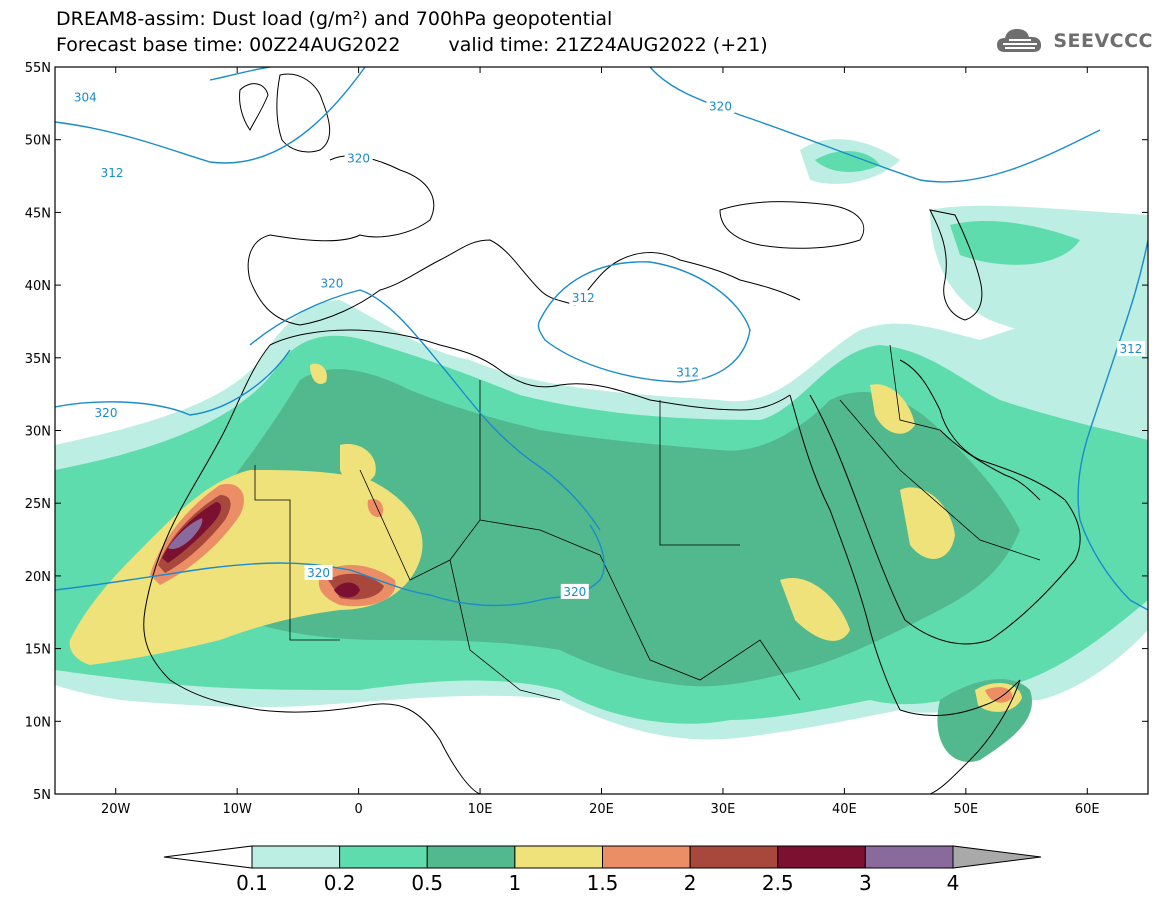 The height and width of the screenshot is (907, 1165). I want to click on red-sea-west, so click(845, 552).